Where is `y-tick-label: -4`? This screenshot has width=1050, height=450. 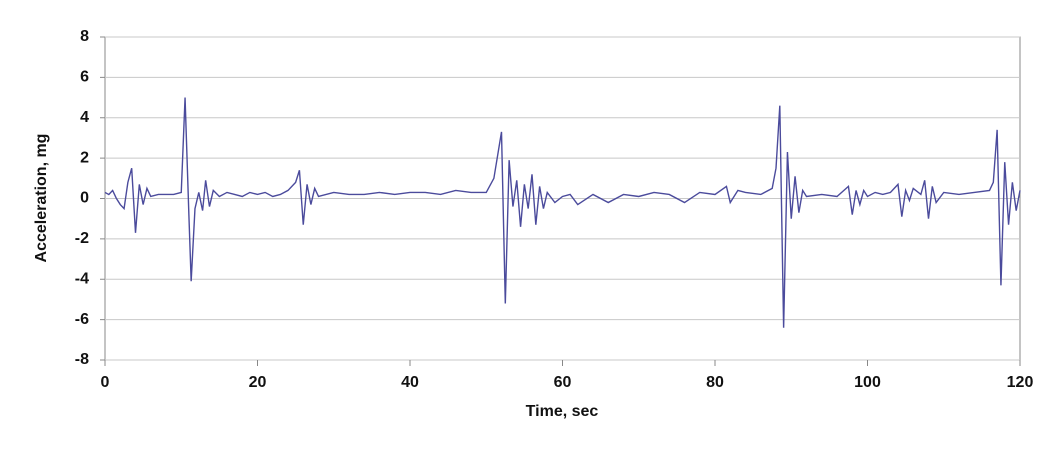
y-tick-label: -4 is located at coordinates (82, 278).